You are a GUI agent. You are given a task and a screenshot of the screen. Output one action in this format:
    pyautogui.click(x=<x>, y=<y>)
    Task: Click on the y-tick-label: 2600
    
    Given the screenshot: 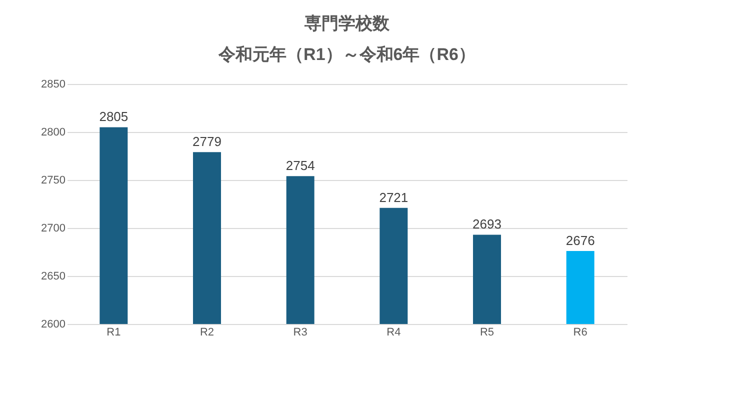 What is the action you would take?
    pyautogui.click(x=53, y=324)
    